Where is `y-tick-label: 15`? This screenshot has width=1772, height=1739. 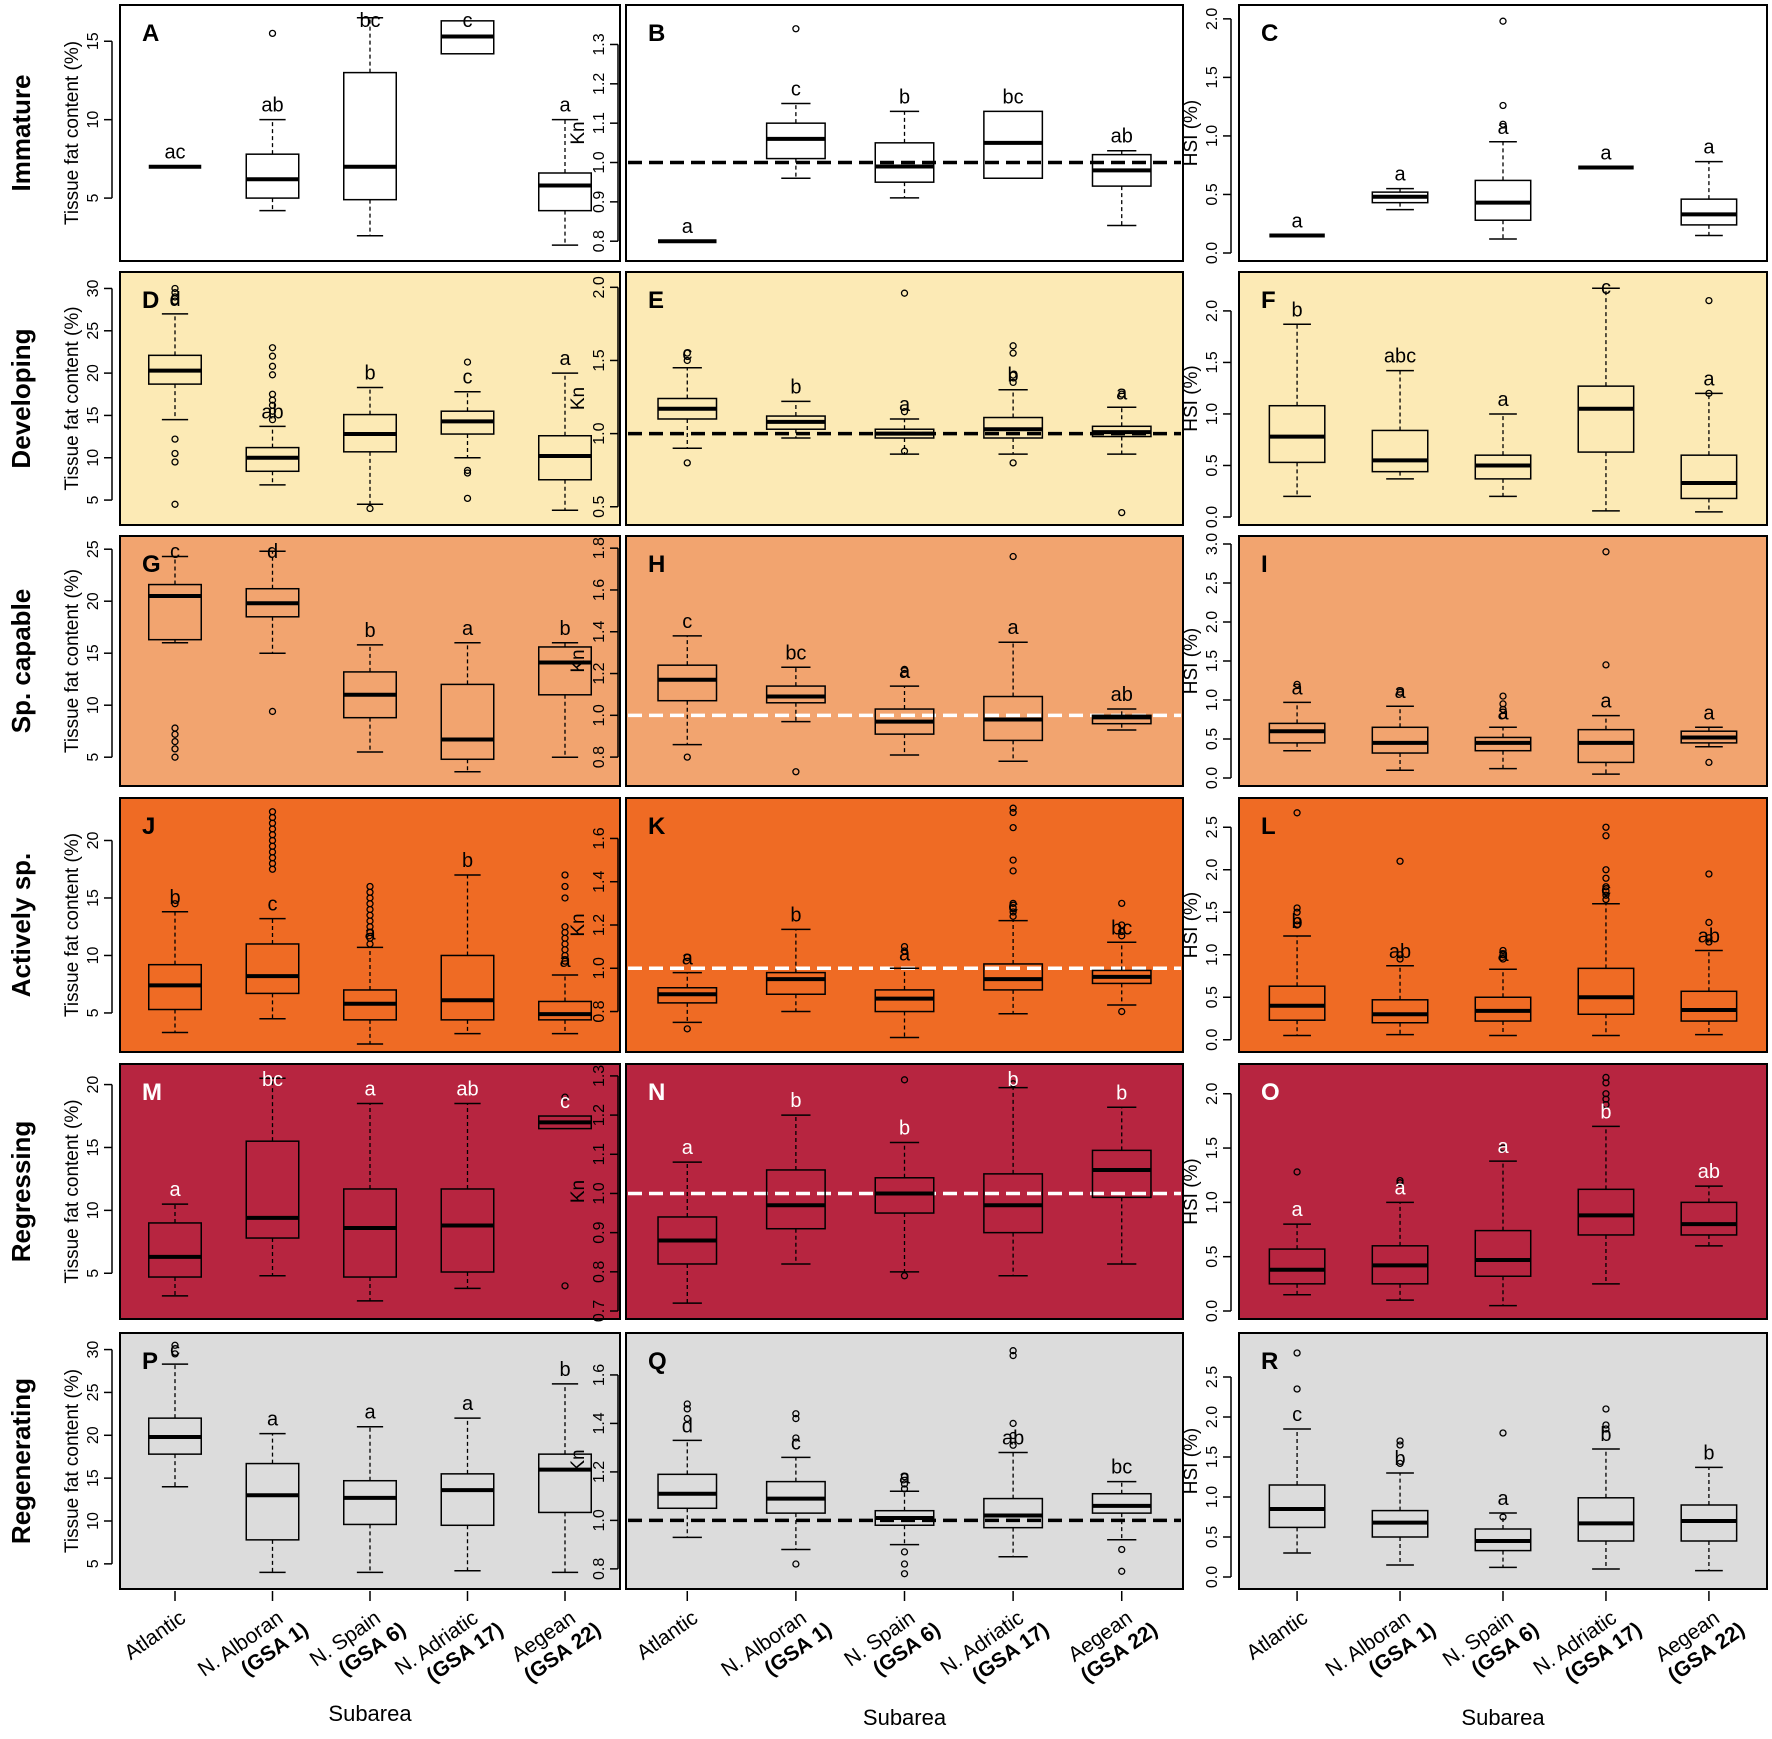 y-tick-label: 15 is located at coordinates (93, 415).